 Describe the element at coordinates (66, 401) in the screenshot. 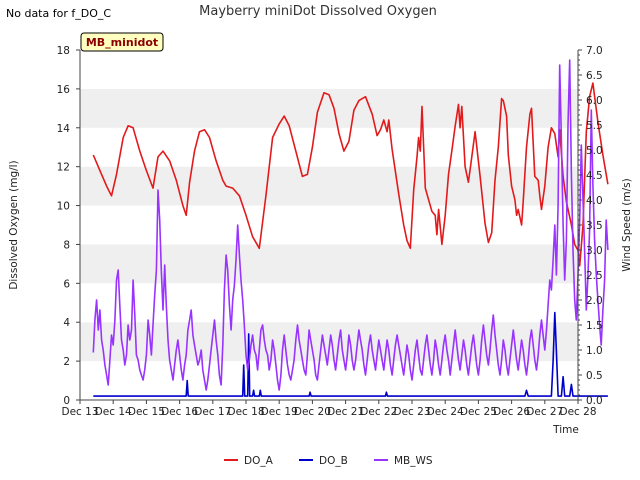

I see `left-tick-label: 0` at that location.